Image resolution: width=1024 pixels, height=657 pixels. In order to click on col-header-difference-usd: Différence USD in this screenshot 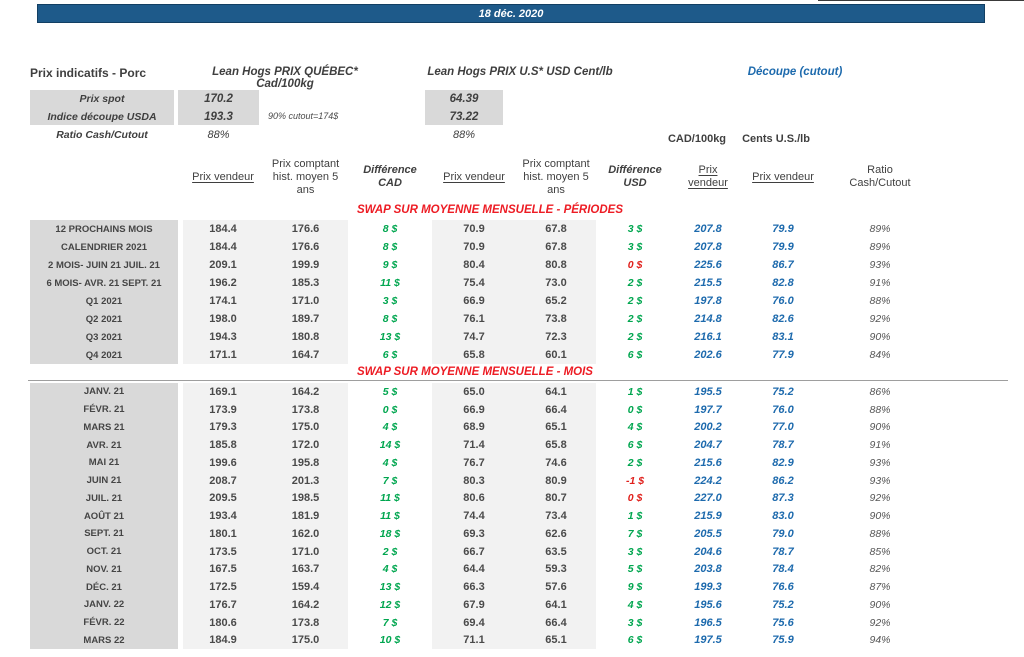, I will do `click(635, 176)`.